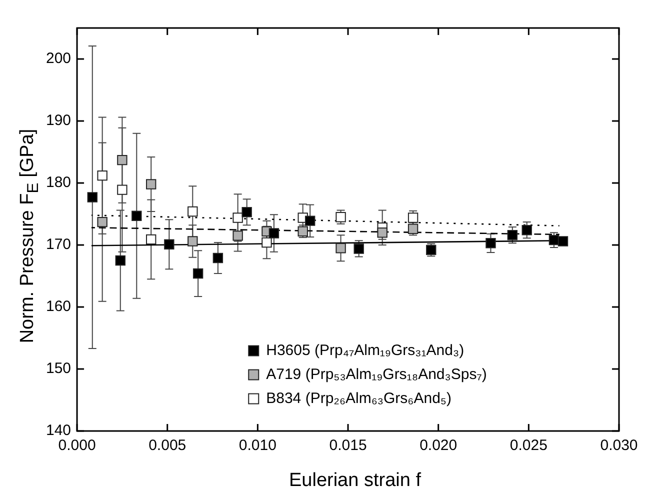 This screenshot has height=501, width=652. I want to click on x-tick-label: 0.030, so click(619, 445).